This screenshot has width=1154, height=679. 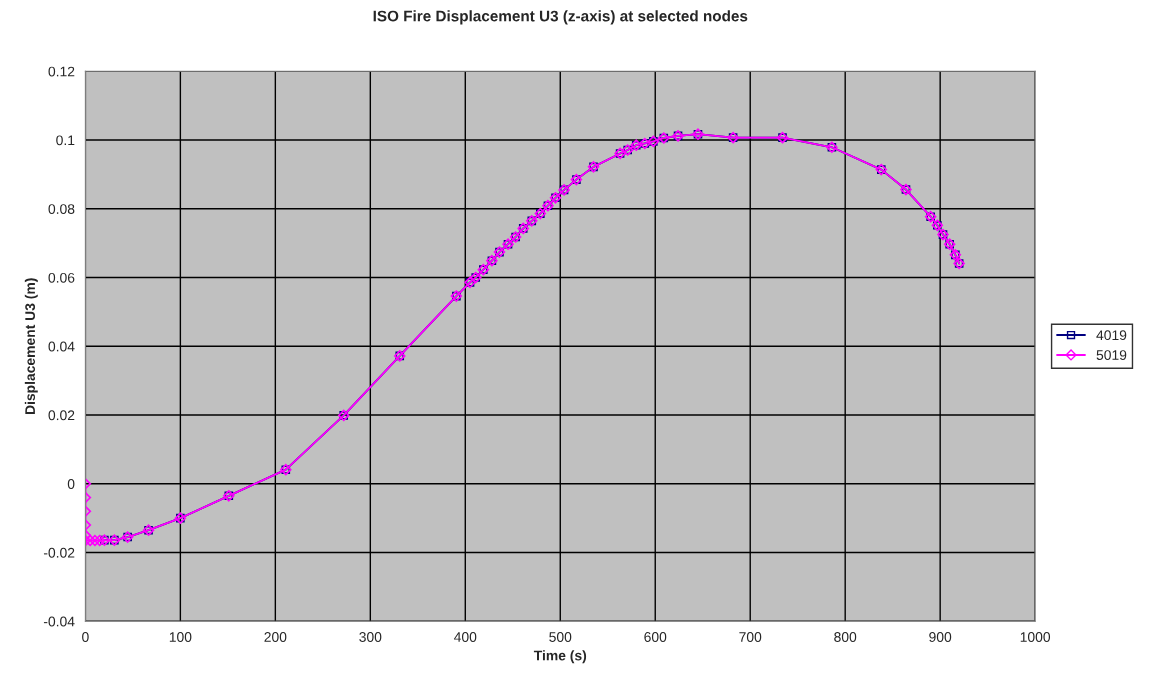 What do you see at coordinates (560, 17) in the screenshot?
I see `chart-title: ISO Fire Displacement U3 (z-axis) at selected nodes` at bounding box center [560, 17].